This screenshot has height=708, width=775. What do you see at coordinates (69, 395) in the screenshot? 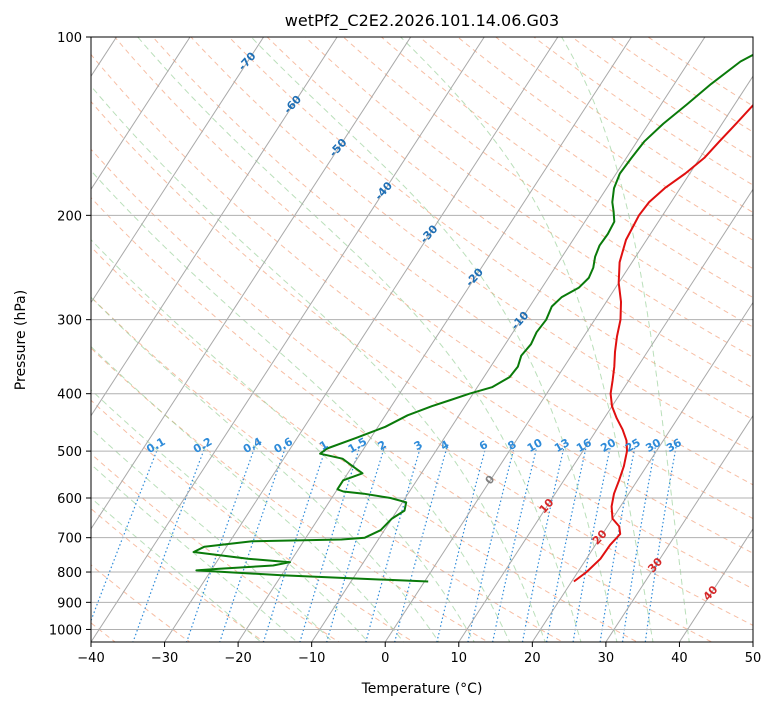
I see `y-tick-label: 400` at bounding box center [69, 395].